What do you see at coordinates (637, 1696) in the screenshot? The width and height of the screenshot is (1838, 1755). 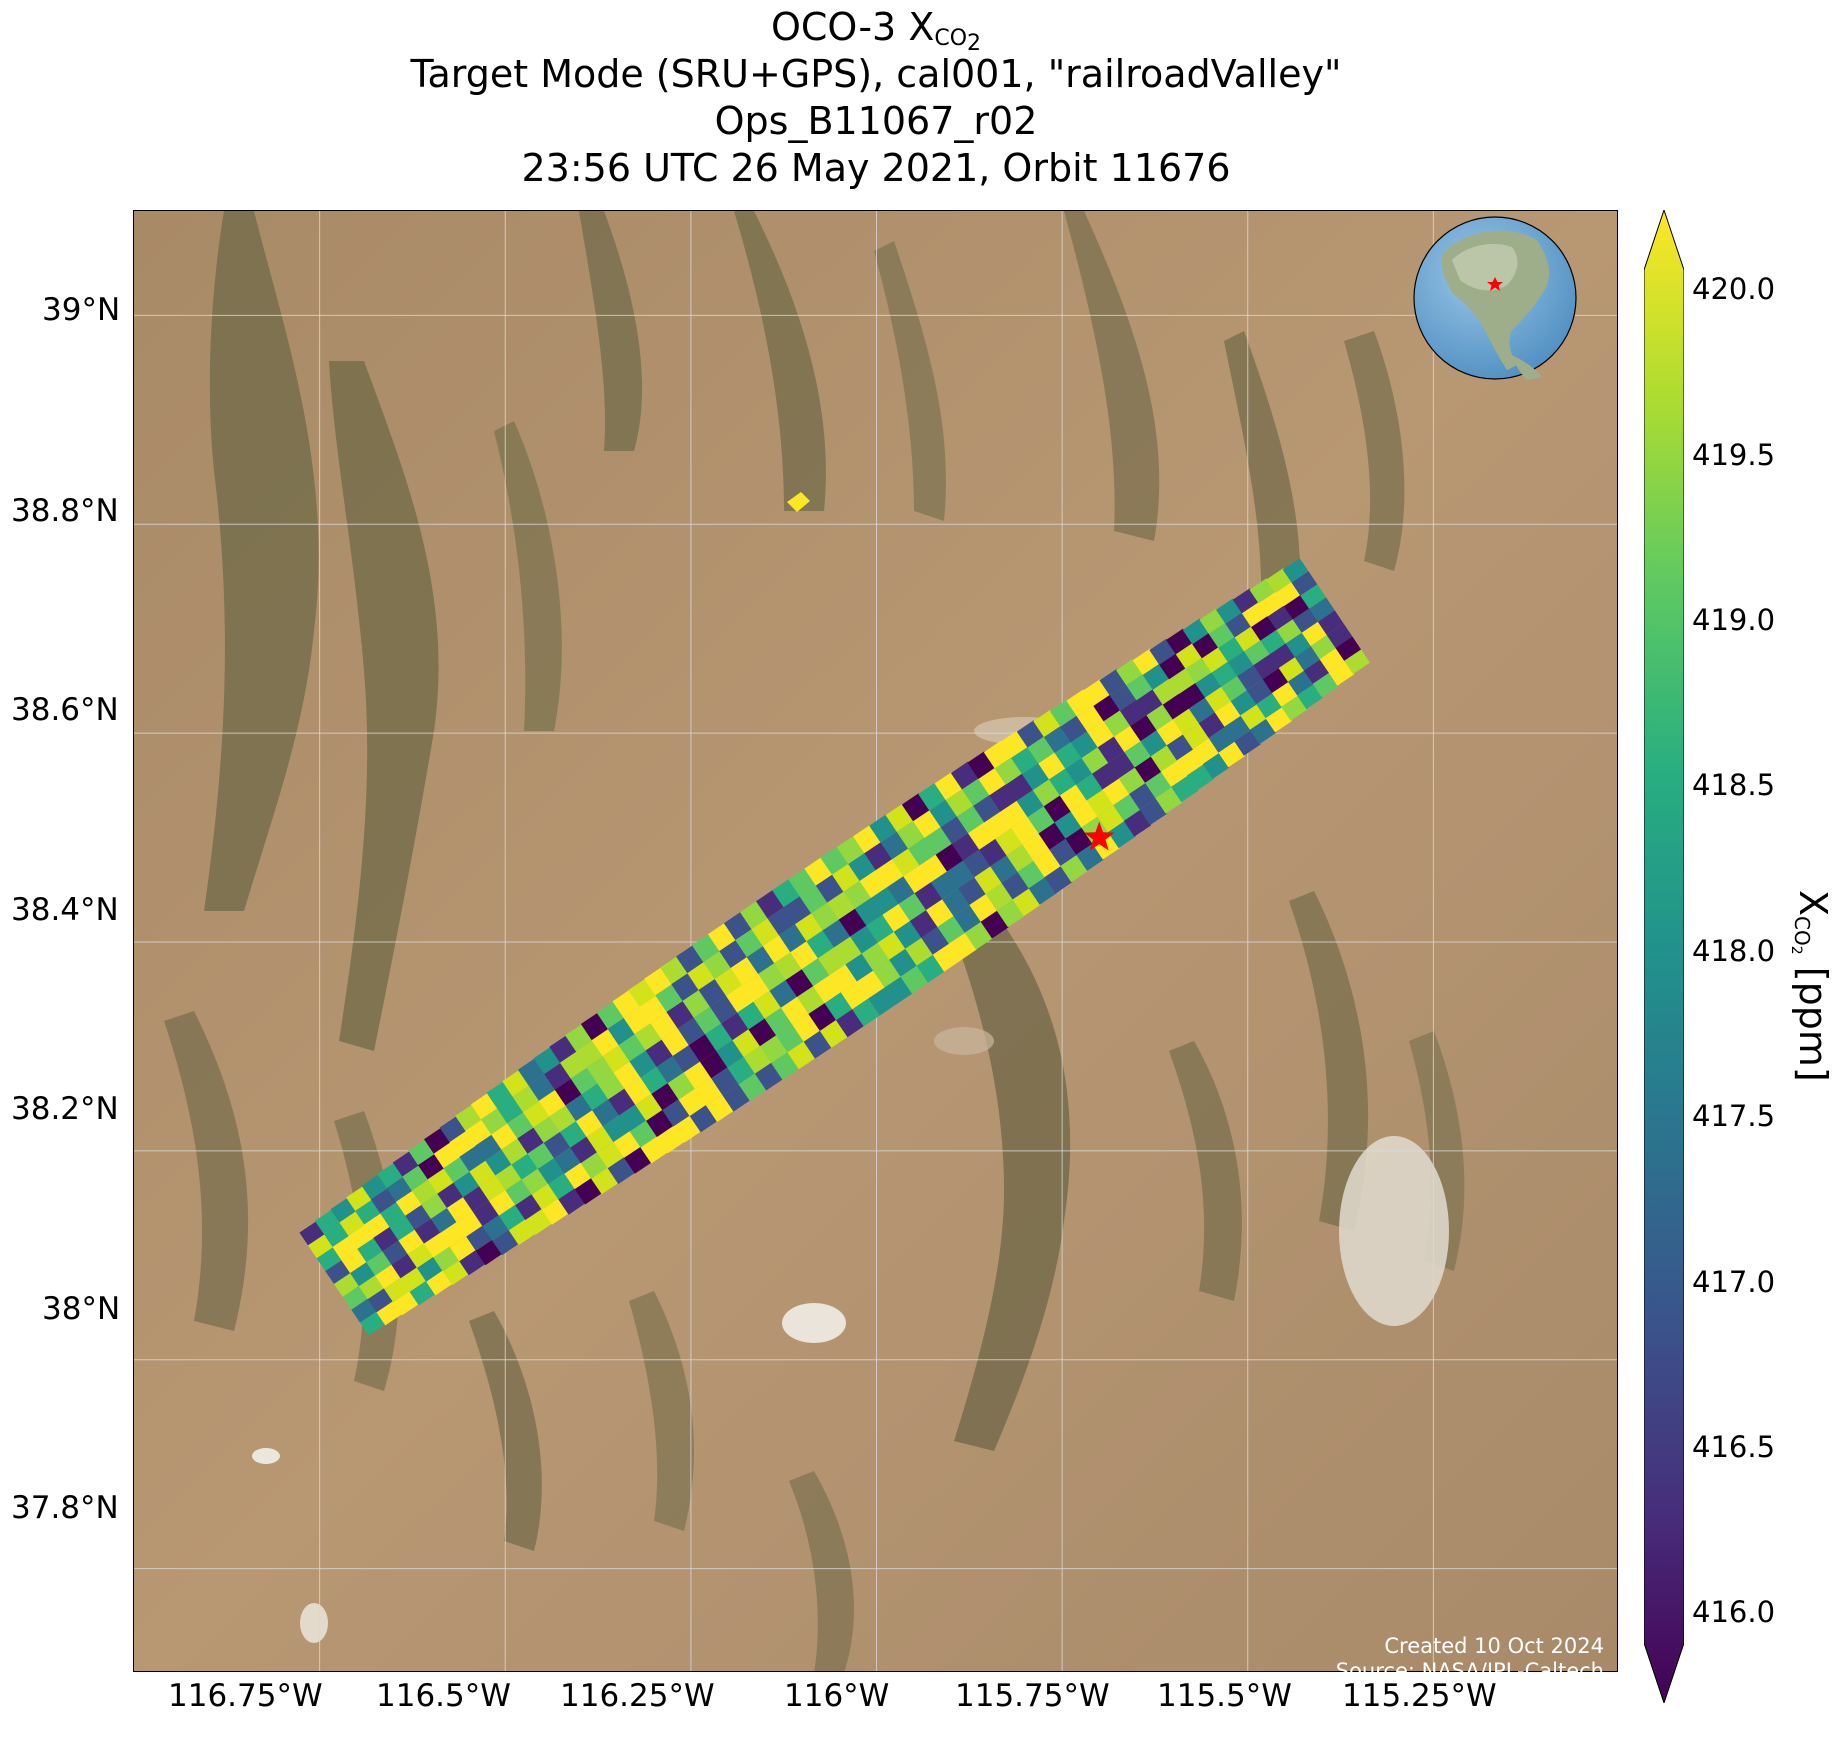 I see `lon-tick-label: 116.25°W` at bounding box center [637, 1696].